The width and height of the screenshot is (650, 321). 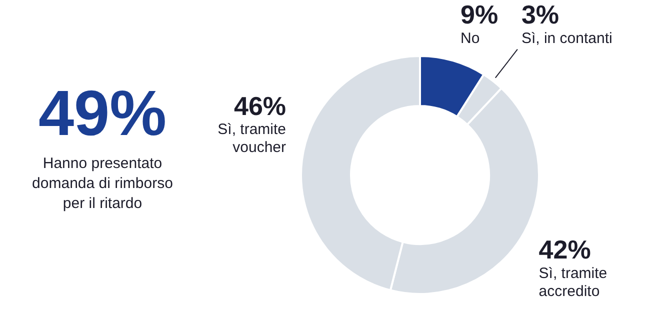 I want to click on slice-label: Sì, in contanti, so click(x=566, y=39).